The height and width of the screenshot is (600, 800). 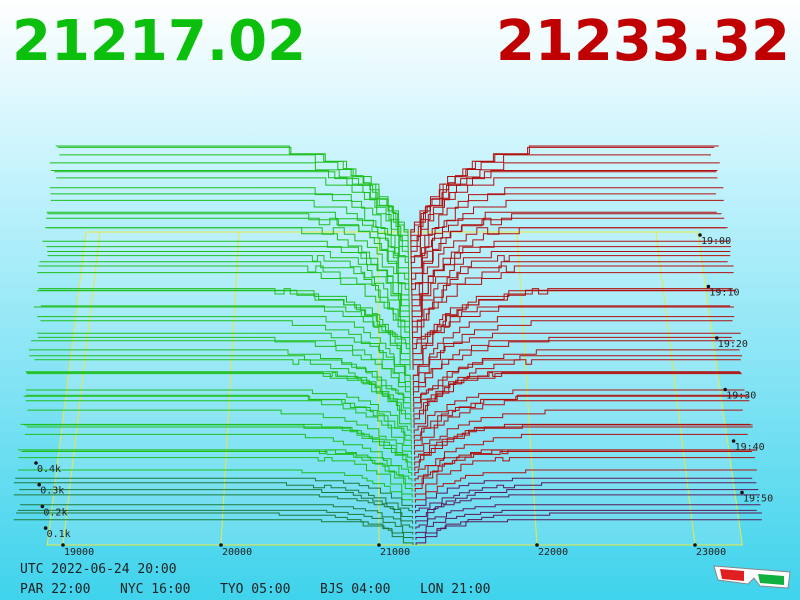 What do you see at coordinates (55, 512) in the screenshot?
I see `depth-tick-label: 0.2k` at bounding box center [55, 512].